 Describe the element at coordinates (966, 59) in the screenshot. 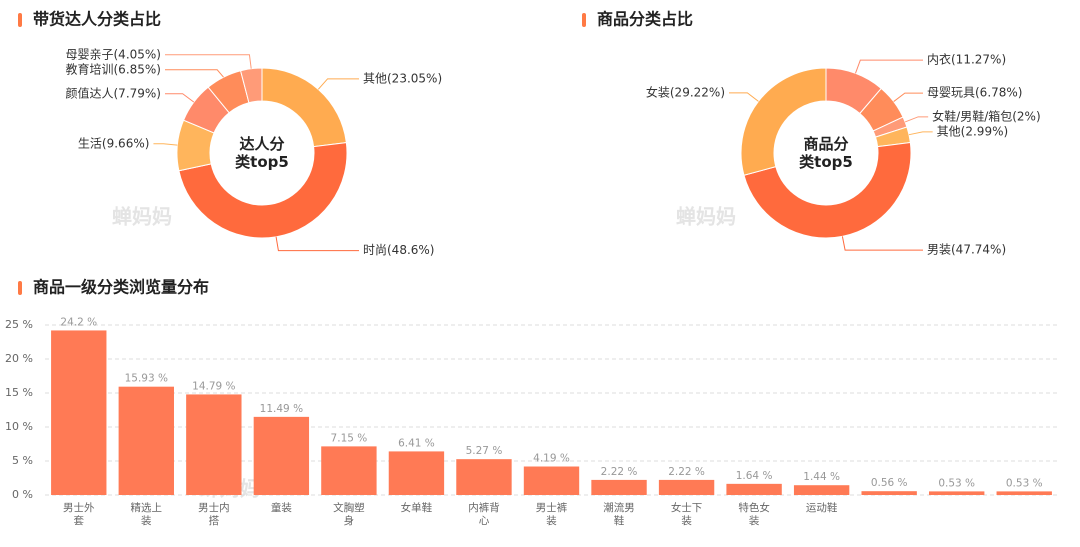

I see `slice-label: 内衣(11.27%)` at that location.